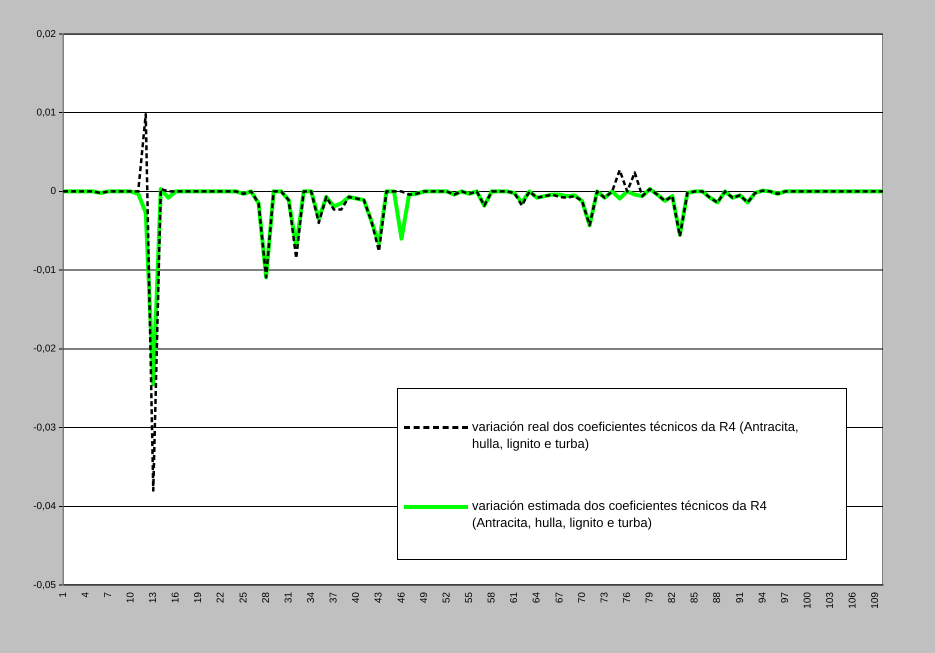 This screenshot has height=653, width=935. What do you see at coordinates (718, 598) in the screenshot?
I see `x-tick-label: 88` at bounding box center [718, 598].